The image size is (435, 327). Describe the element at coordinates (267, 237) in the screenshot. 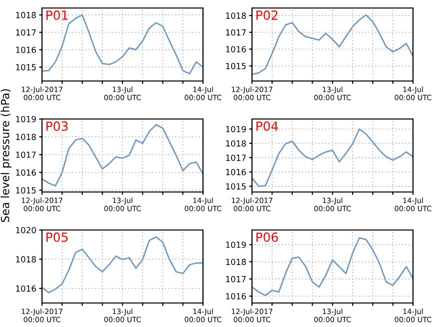

I see `chart-title: P06` at that location.